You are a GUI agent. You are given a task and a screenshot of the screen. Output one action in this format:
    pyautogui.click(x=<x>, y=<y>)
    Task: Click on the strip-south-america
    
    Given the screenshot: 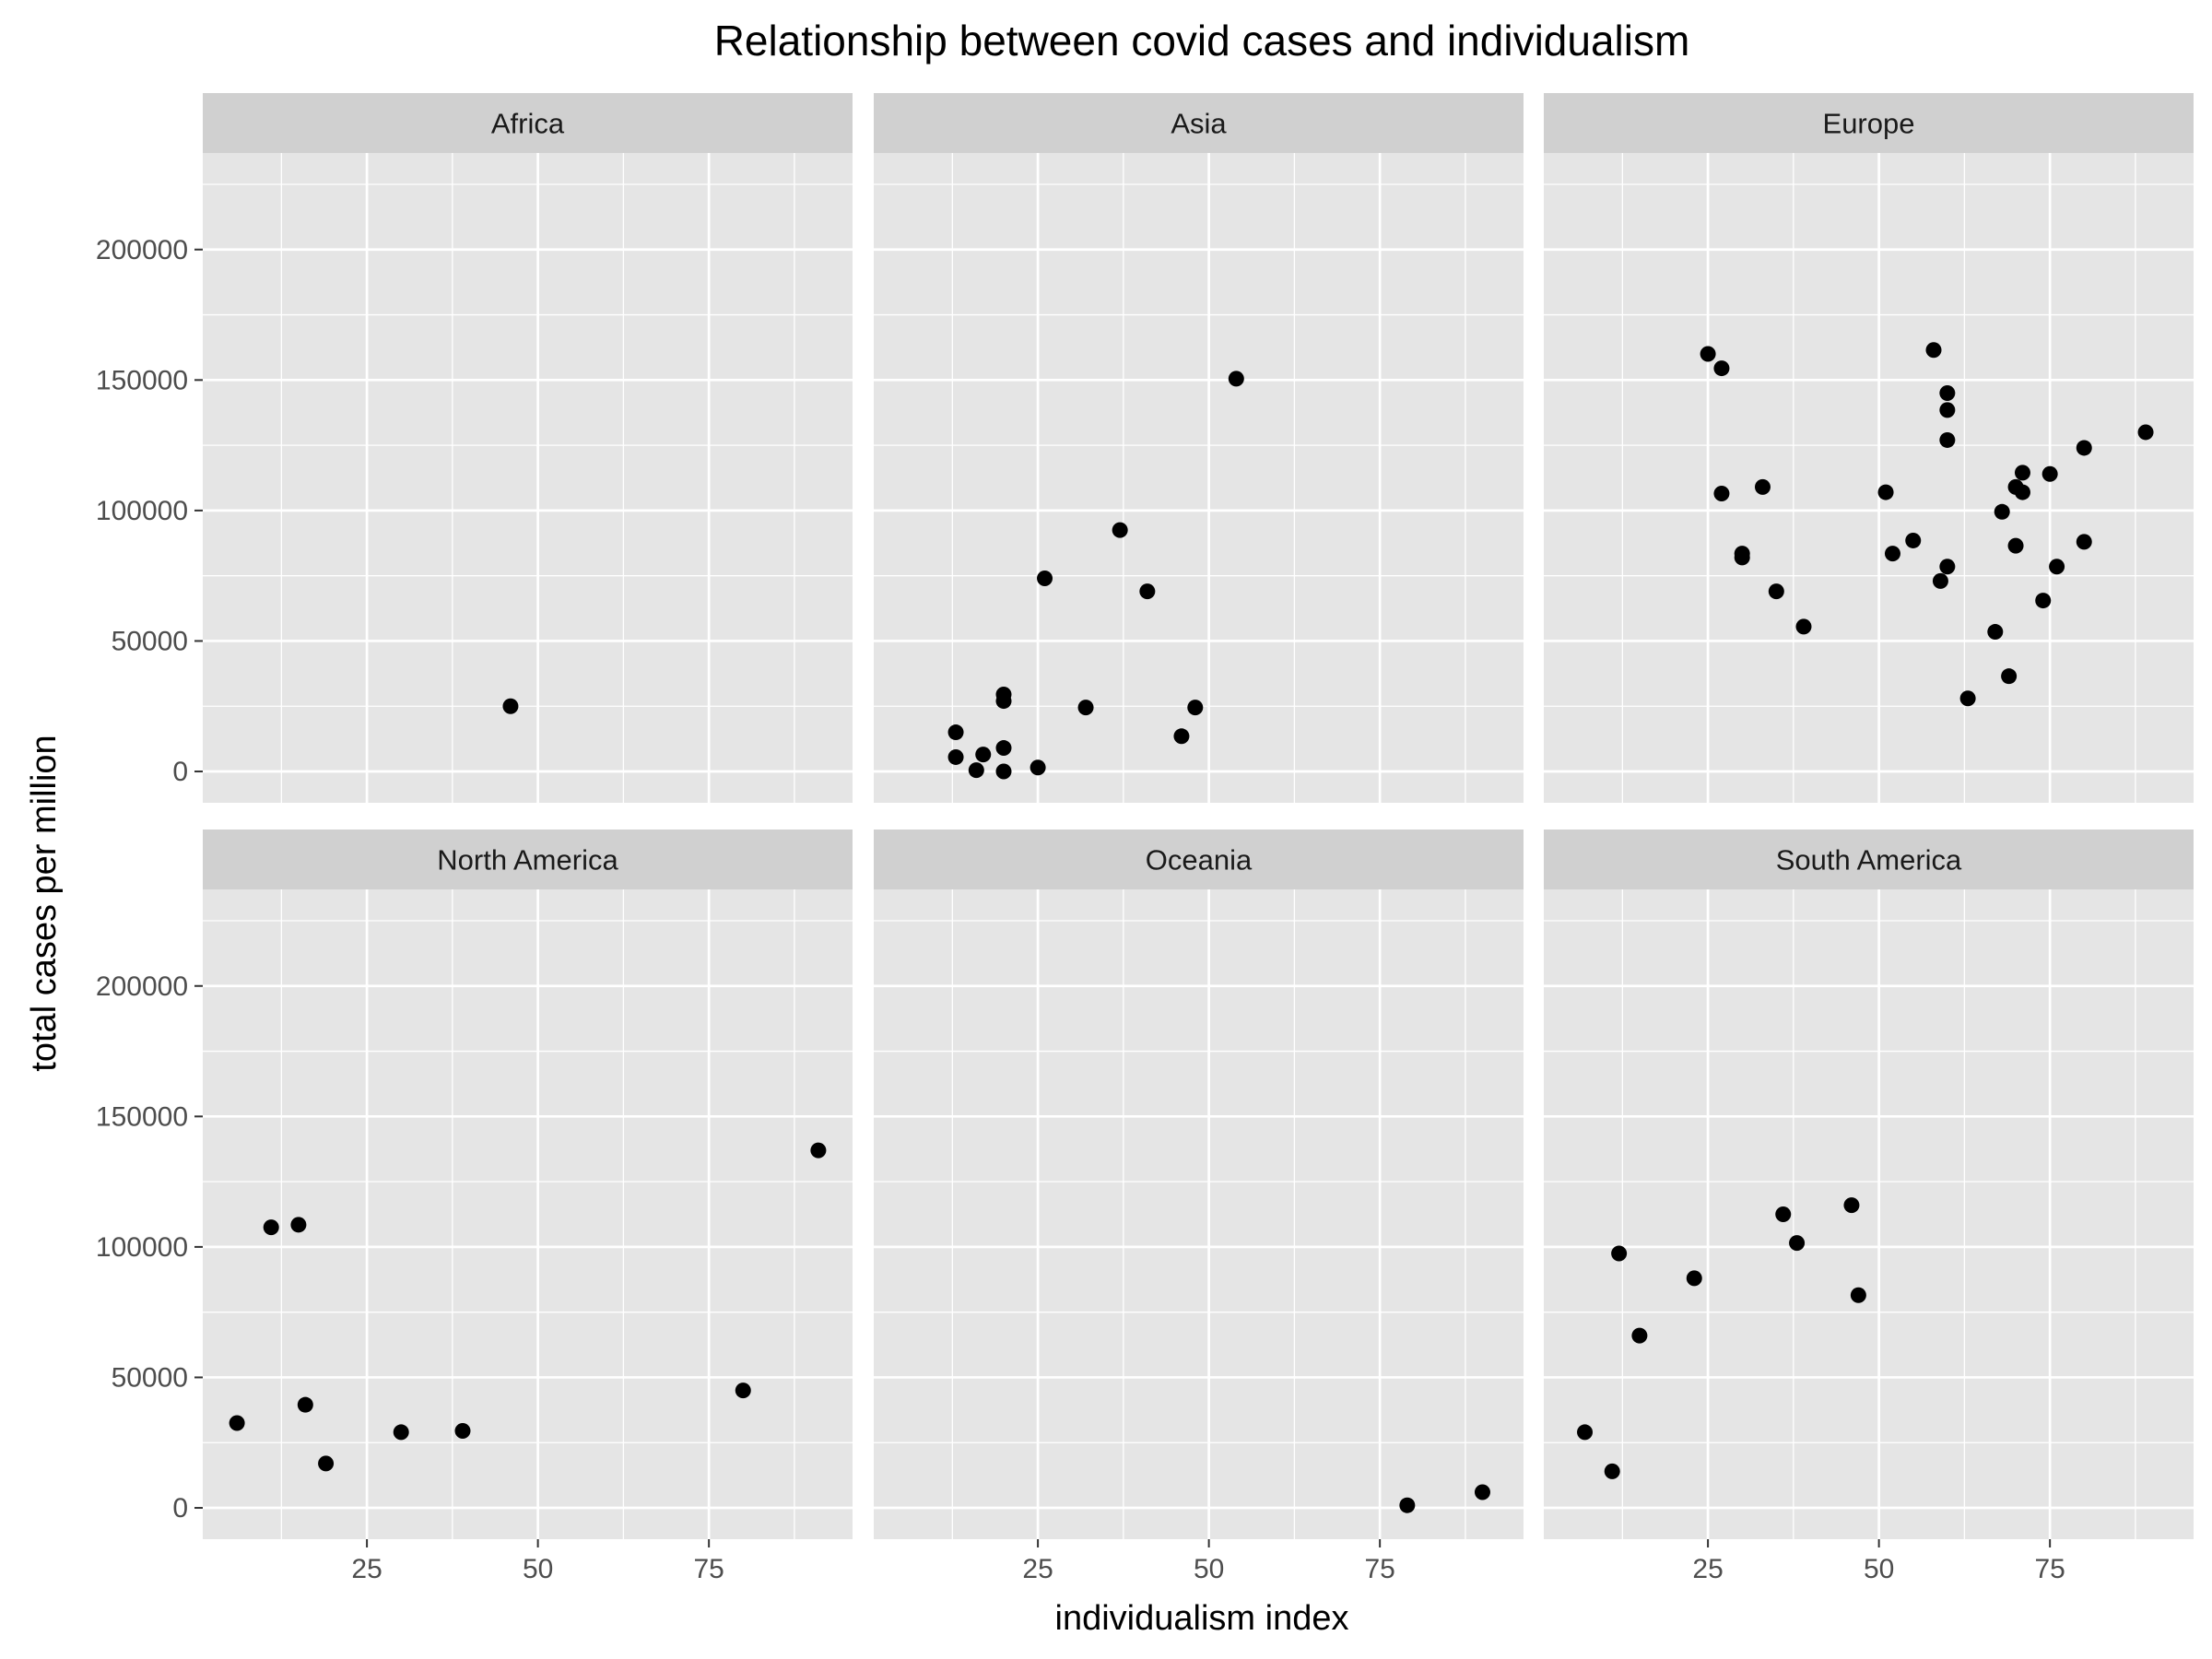 What is the action you would take?
    pyautogui.click(x=1869, y=859)
    